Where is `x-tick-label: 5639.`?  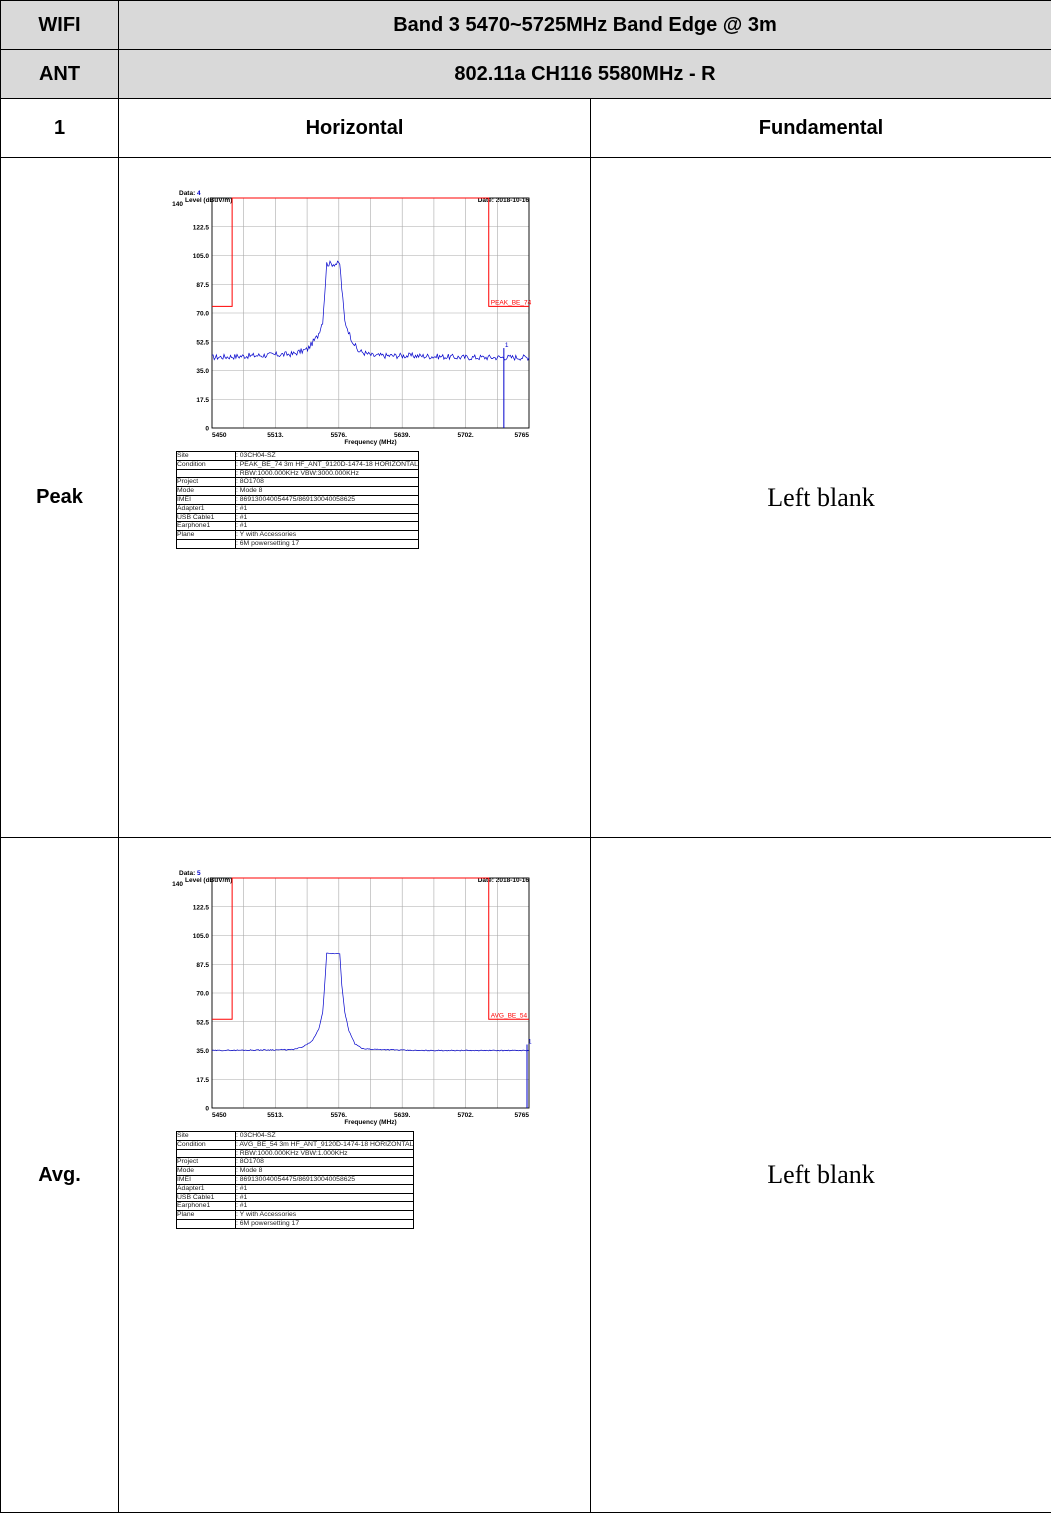
x-tick-label: 5639. is located at coordinates (402, 435).